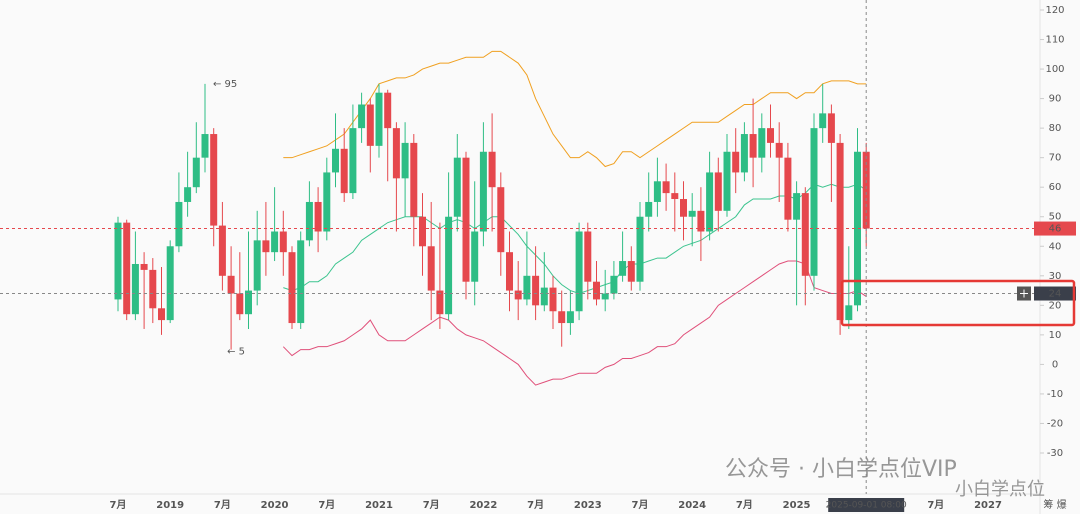  What do you see at coordinates (1055, 364) in the screenshot?
I see `y-tick-label: 0` at bounding box center [1055, 364].